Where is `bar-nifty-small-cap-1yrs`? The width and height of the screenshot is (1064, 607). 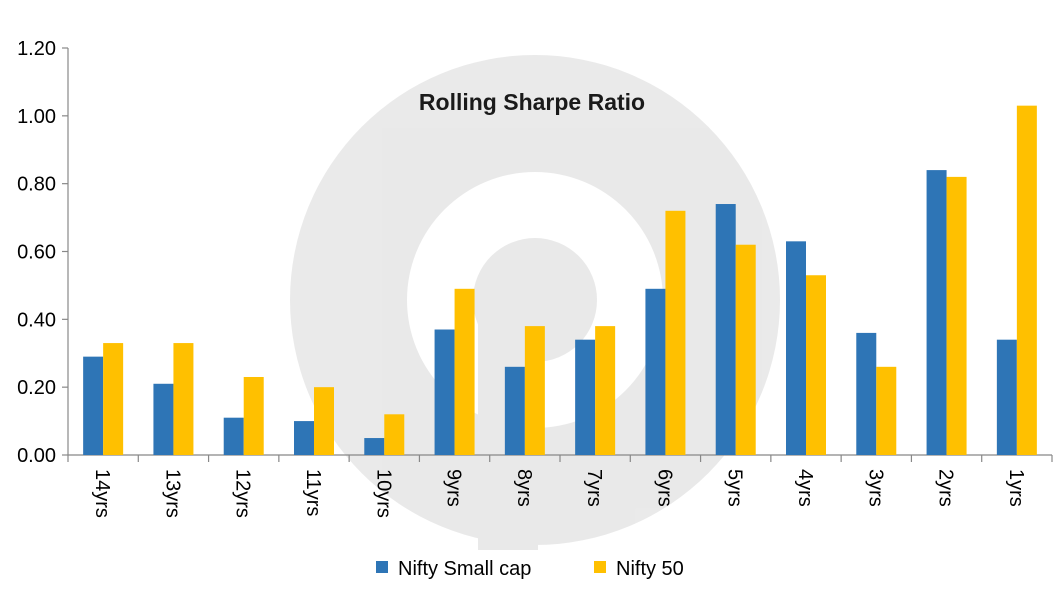 bar-nifty-small-cap-1yrs is located at coordinates (1006, 397).